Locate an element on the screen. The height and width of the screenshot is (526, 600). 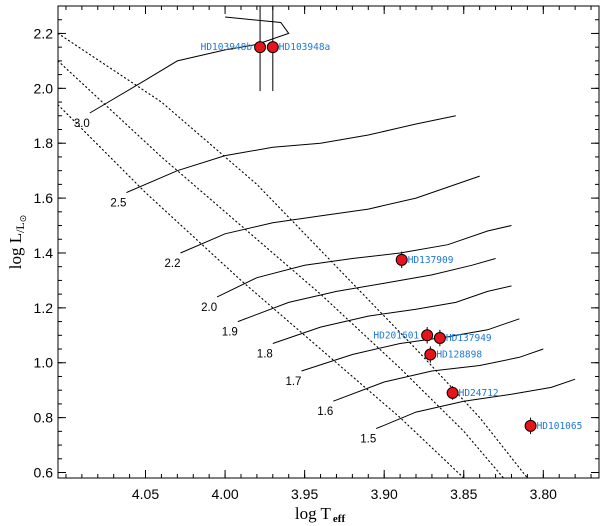
x-tick-label: 3.85 is located at coordinates (463, 494).